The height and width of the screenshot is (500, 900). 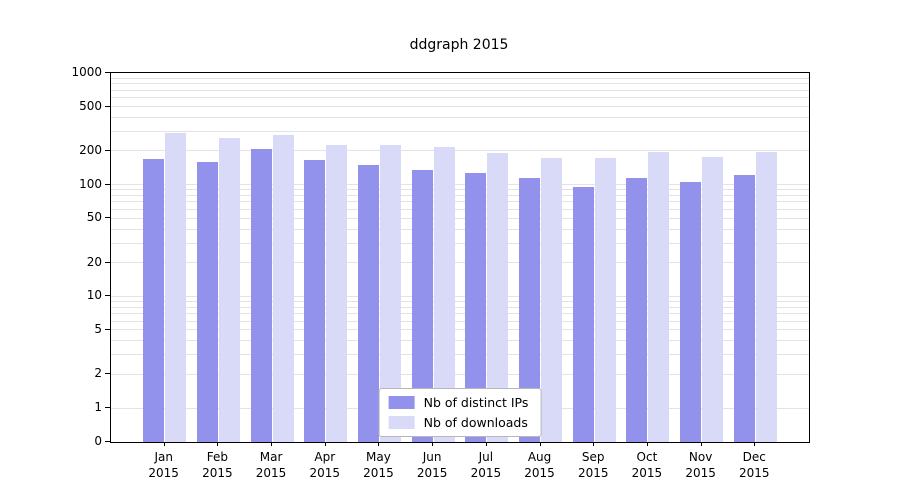 What do you see at coordinates (217, 457) in the screenshot?
I see `x-tick-month: Feb` at bounding box center [217, 457].